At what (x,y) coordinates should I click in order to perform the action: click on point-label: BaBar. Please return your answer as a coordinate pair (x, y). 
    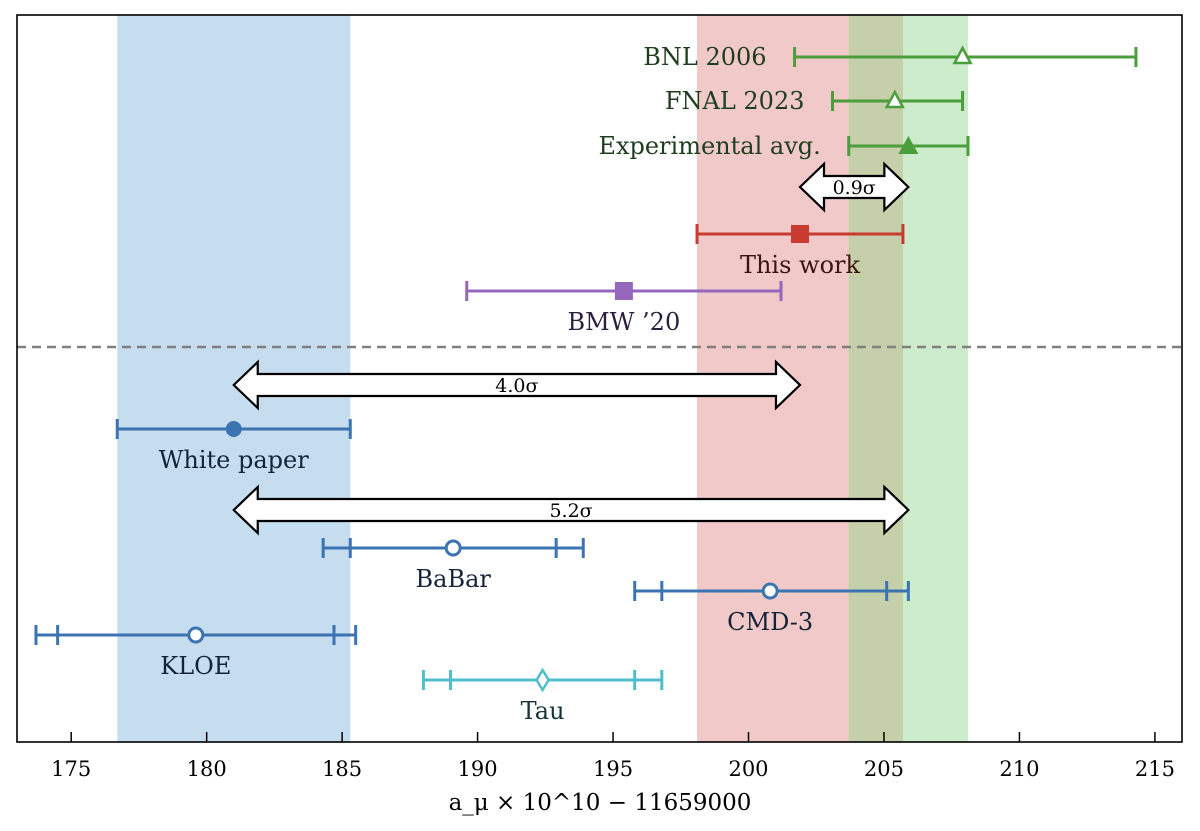
    Looking at the image, I should click on (454, 579).